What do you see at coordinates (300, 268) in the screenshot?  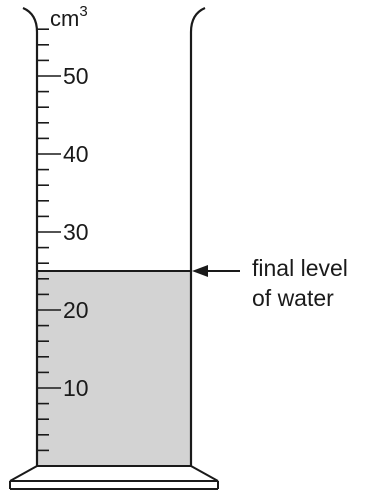 I see `annotation-line-1: final level` at bounding box center [300, 268].